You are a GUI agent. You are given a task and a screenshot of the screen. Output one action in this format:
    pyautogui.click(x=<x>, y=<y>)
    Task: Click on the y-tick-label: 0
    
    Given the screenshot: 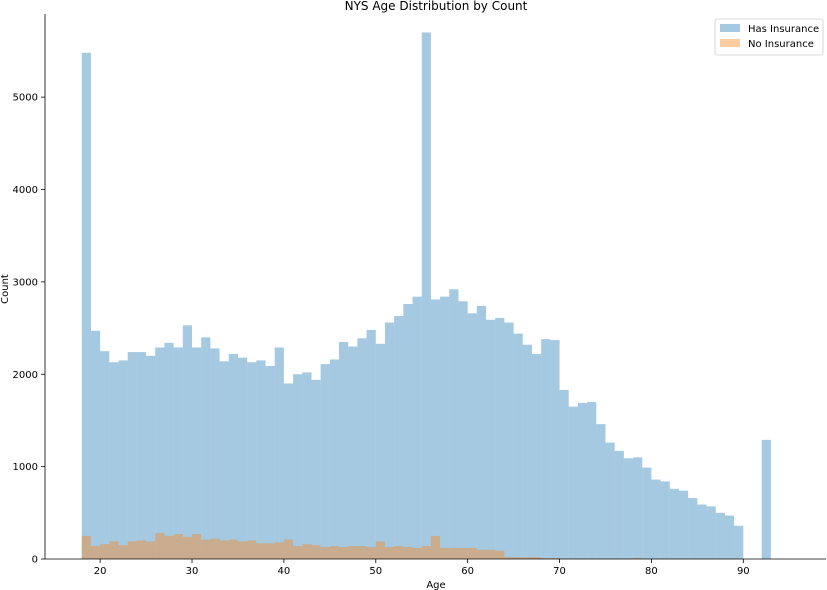 What is the action you would take?
    pyautogui.click(x=35, y=560)
    